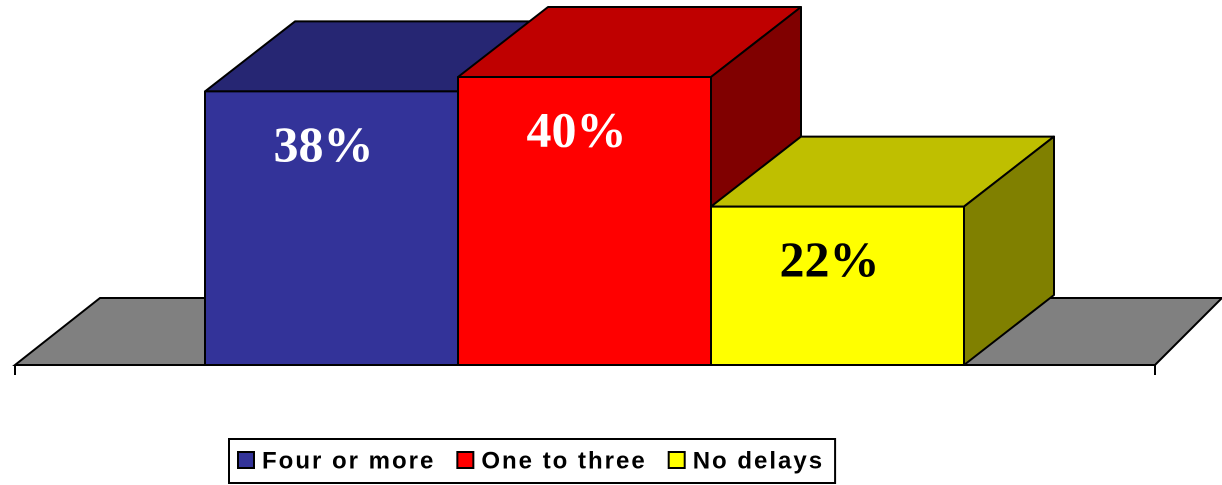 This screenshot has width=1222, height=485. Describe the element at coordinates (324, 144) in the screenshot. I see `data-label: 38%` at that location.